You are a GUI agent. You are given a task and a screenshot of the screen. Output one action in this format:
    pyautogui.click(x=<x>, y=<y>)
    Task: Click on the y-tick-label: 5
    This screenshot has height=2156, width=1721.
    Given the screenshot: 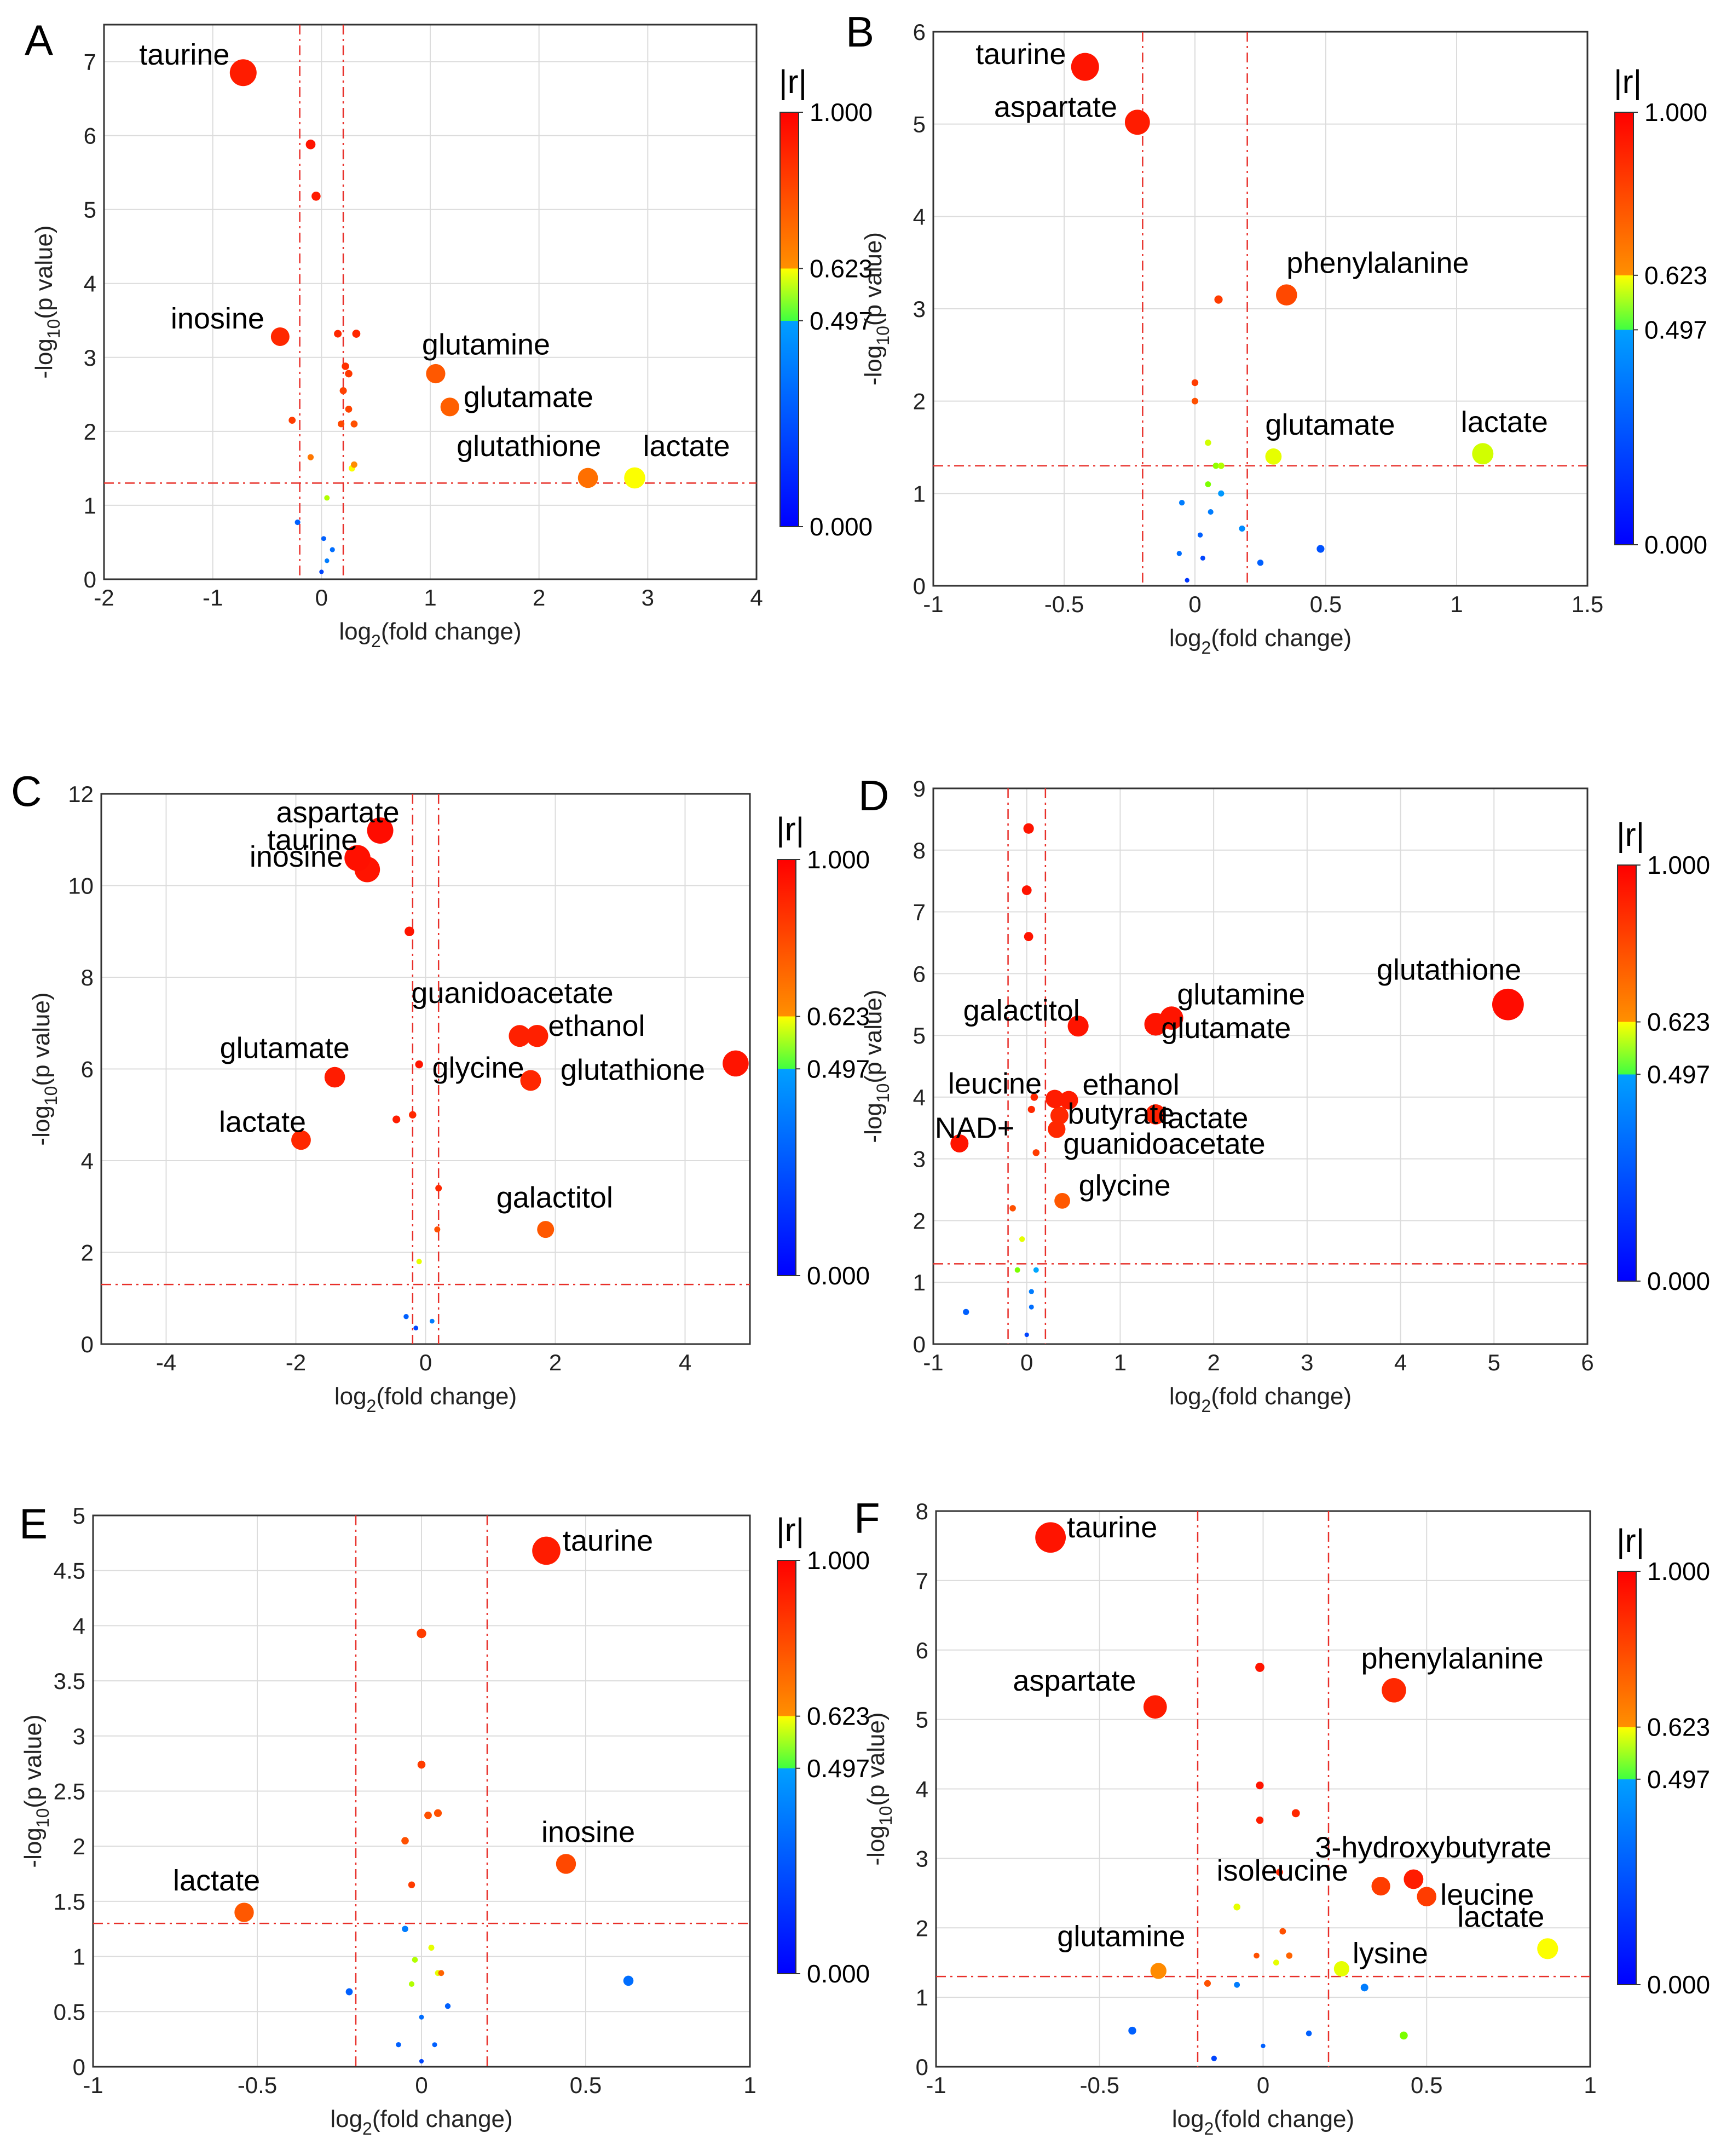 What is the action you would take?
    pyautogui.click(x=919, y=124)
    